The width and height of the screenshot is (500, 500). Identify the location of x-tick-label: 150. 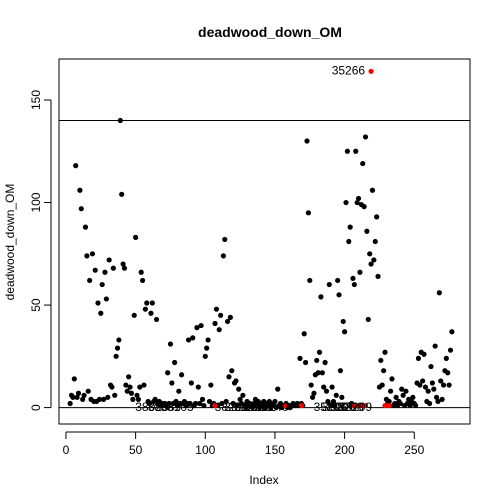
(275, 450).